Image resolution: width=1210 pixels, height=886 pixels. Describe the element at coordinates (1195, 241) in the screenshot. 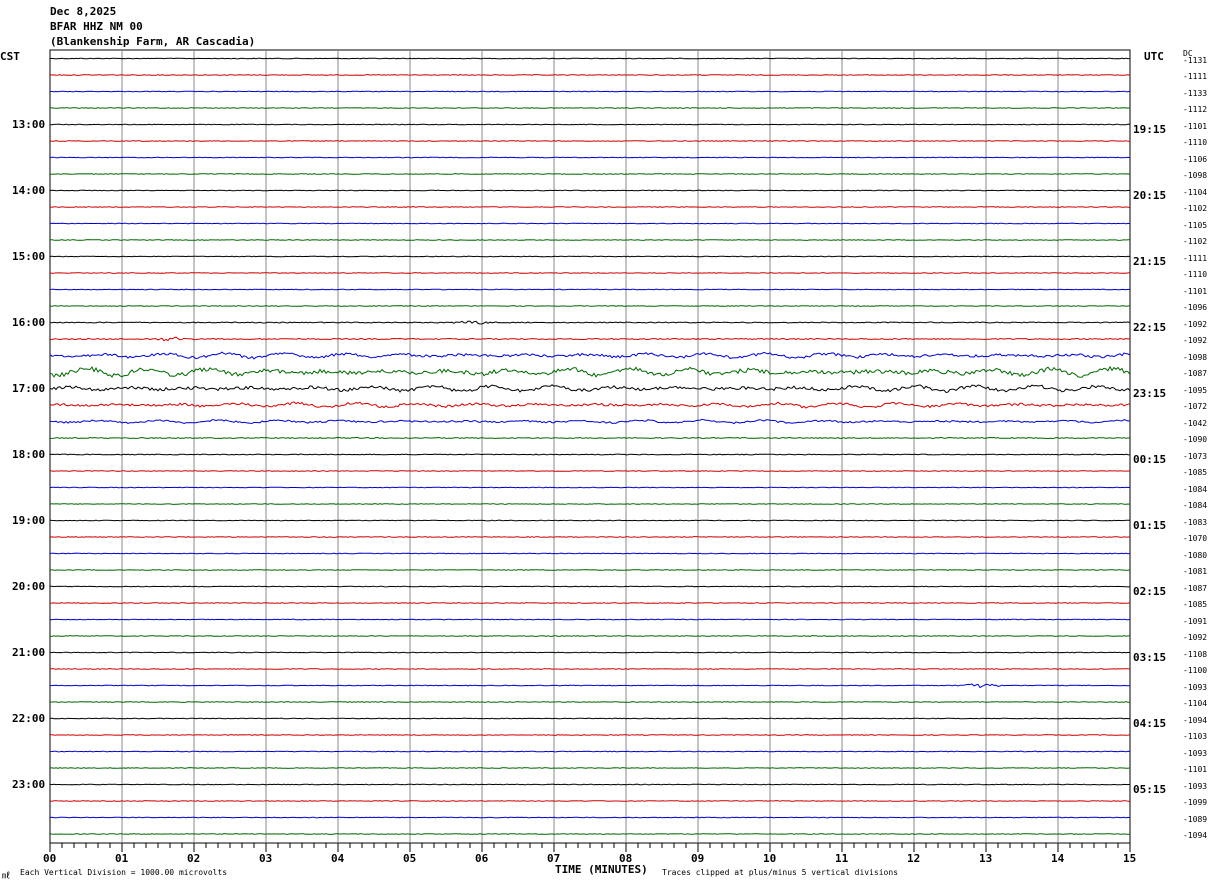

I see `dc-offset-label: -1102` at that location.